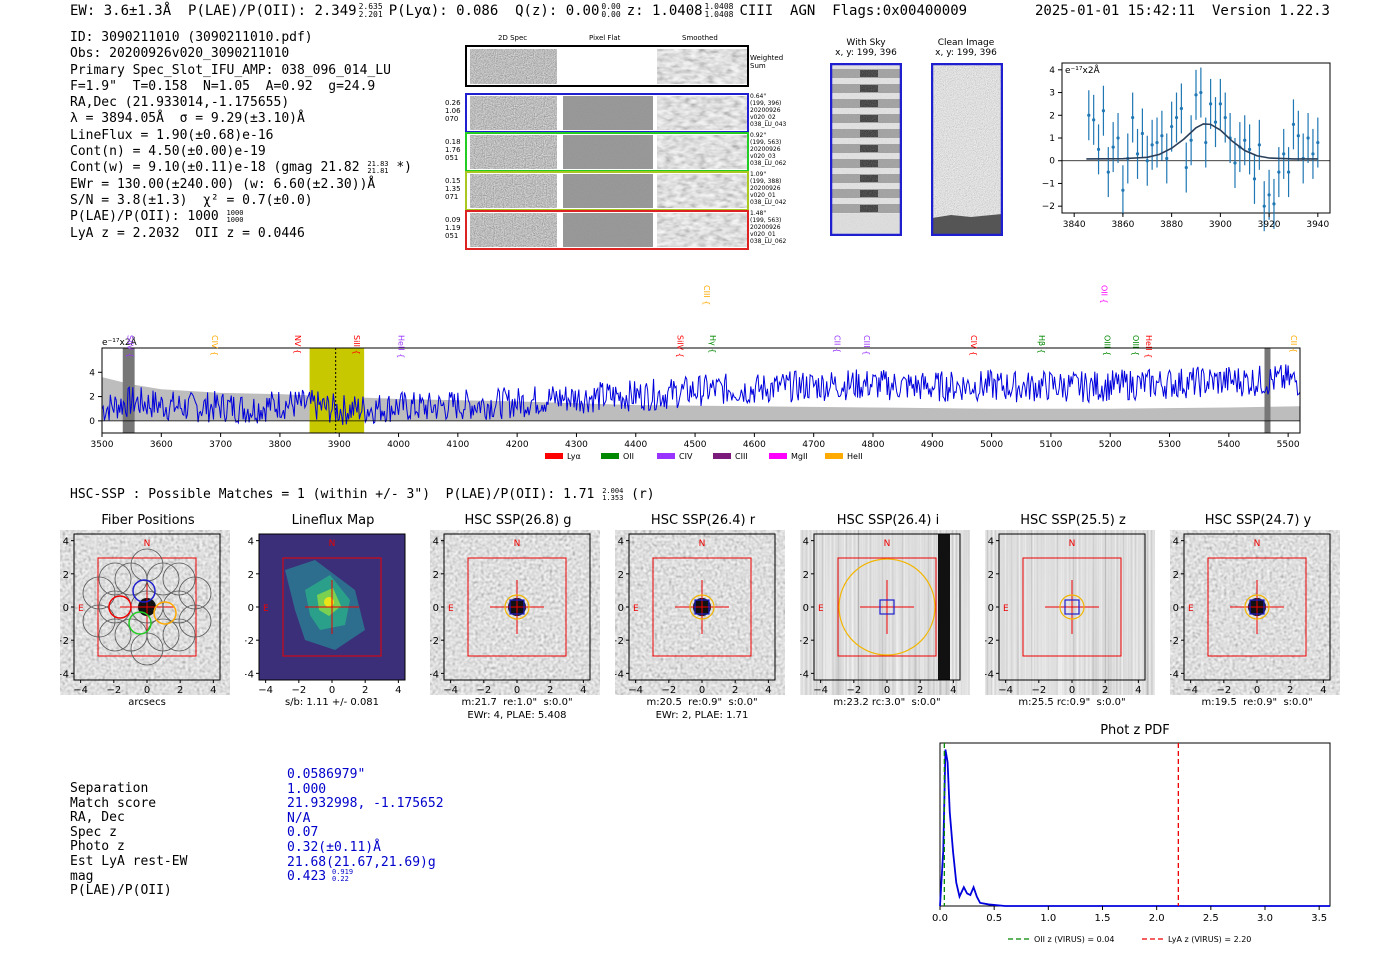 The width and height of the screenshot is (1400, 953). Describe the element at coordinates (223, 184) in the screenshot. I see `info-ewr: EWr = 130.00(±240.00) (w: 6.60(±2.30))Å` at that location.